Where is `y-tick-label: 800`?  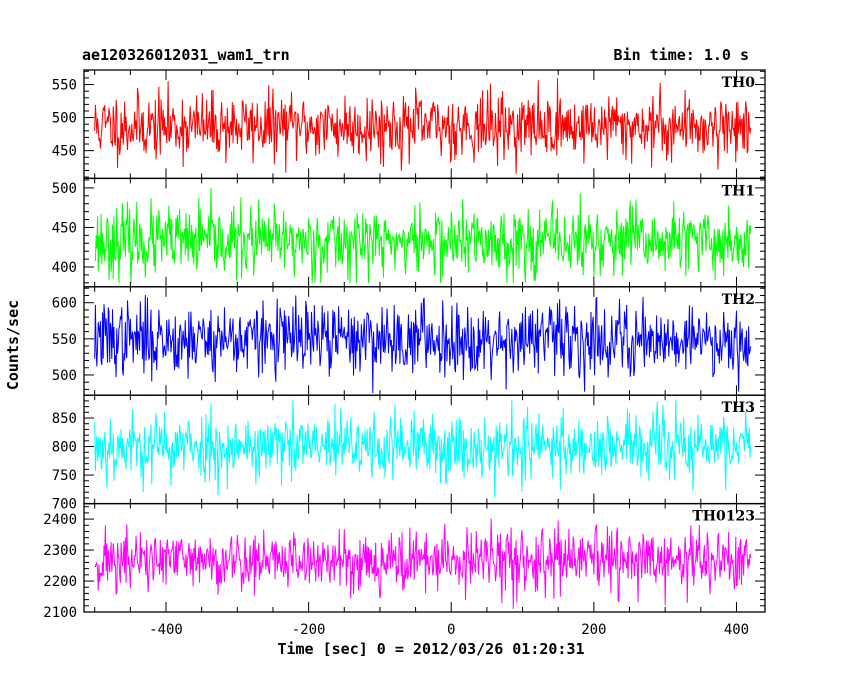 y-tick-label: 800 is located at coordinates (64, 448).